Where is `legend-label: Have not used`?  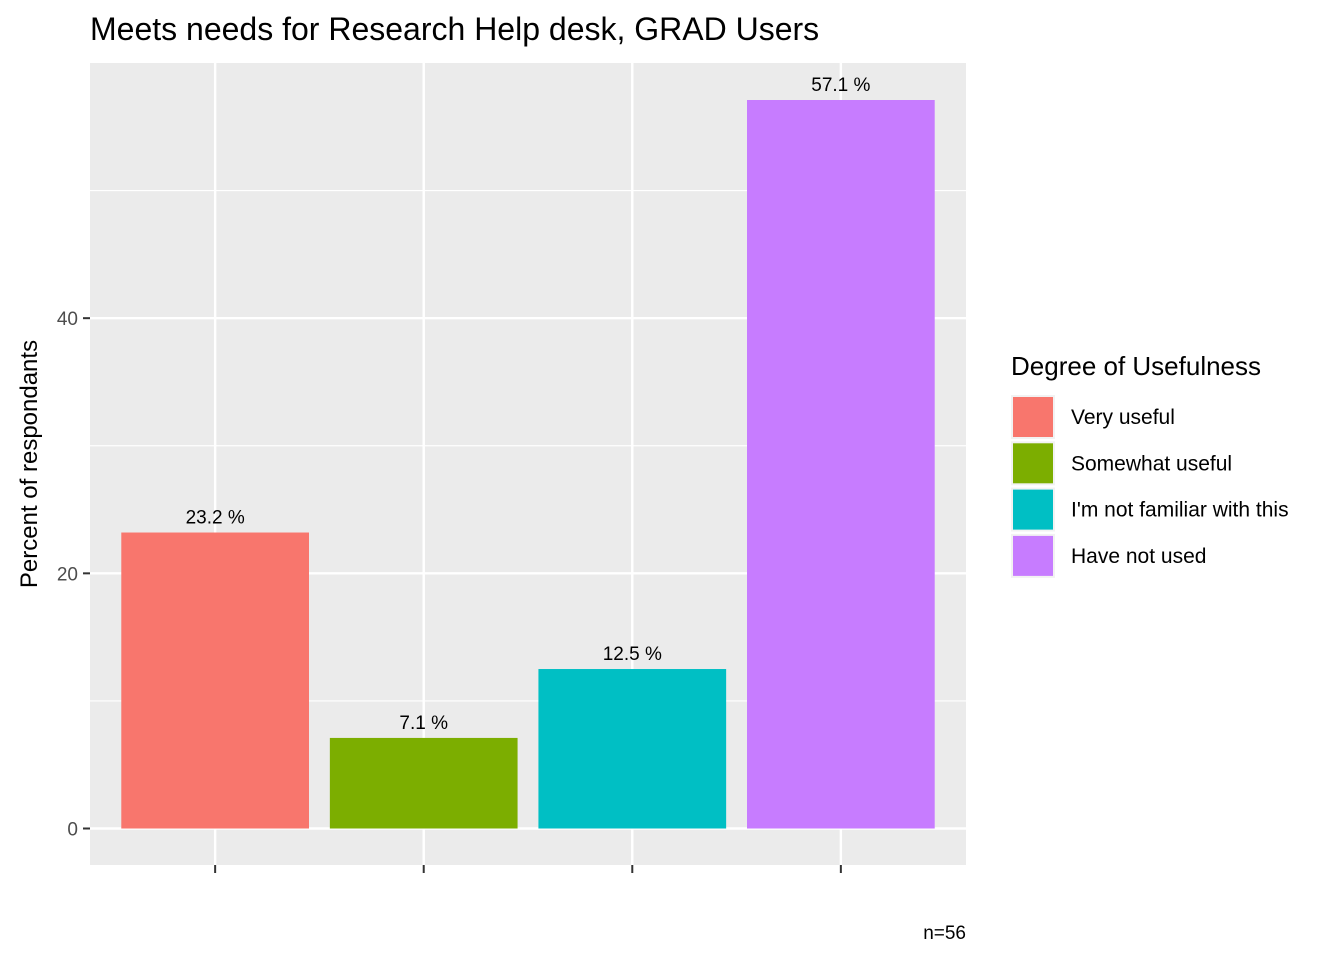
legend-label: Have not used is located at coordinates (1138, 556).